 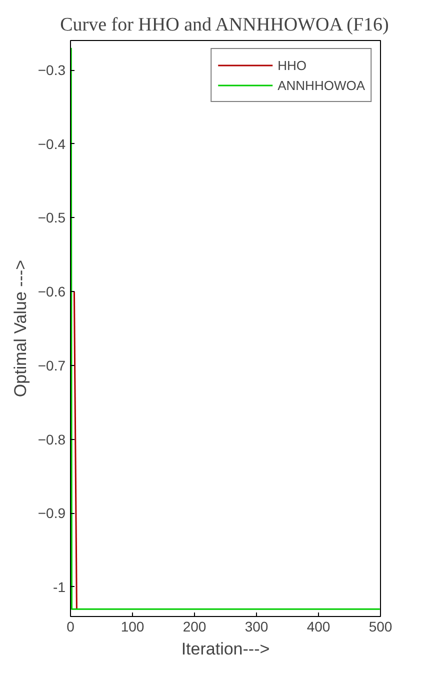 I want to click on legend-label: HHO, so click(x=292, y=65).